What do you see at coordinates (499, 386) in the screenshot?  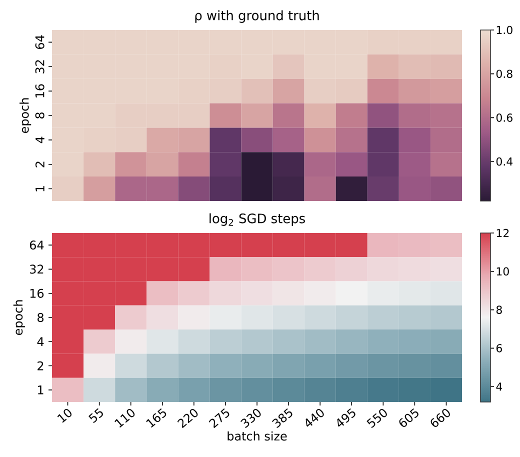 I see `color-bar-label: 4` at bounding box center [499, 386].